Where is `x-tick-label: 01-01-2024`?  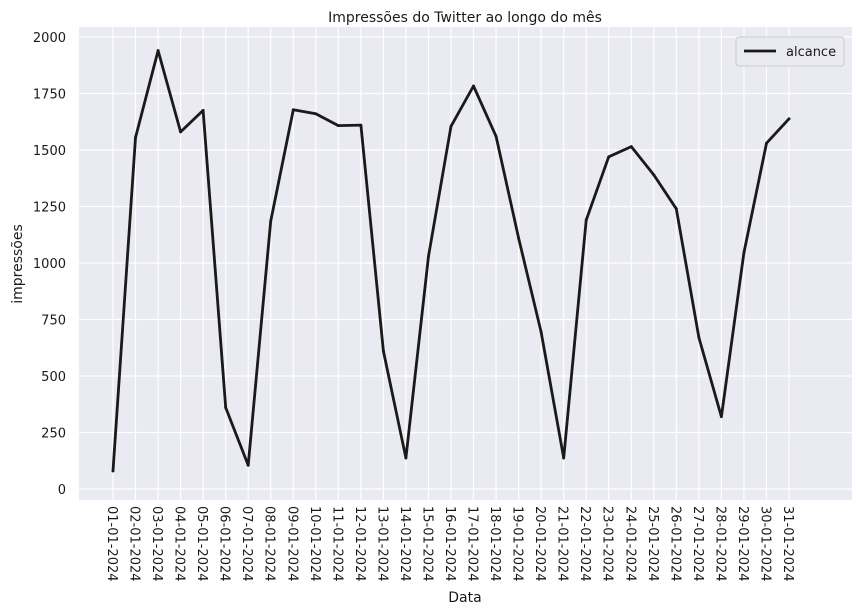
x-tick-label: 01-01-2024 is located at coordinates (111, 544).